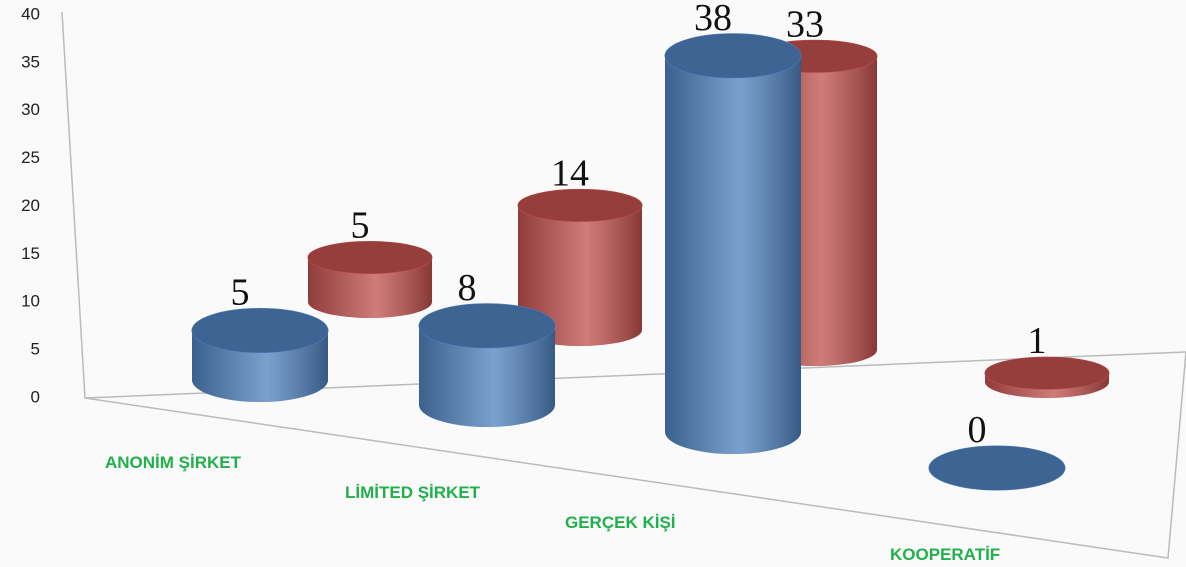 The width and height of the screenshot is (1186, 567). Describe the element at coordinates (30, 205) in the screenshot. I see `y-tick-label: 20` at that location.